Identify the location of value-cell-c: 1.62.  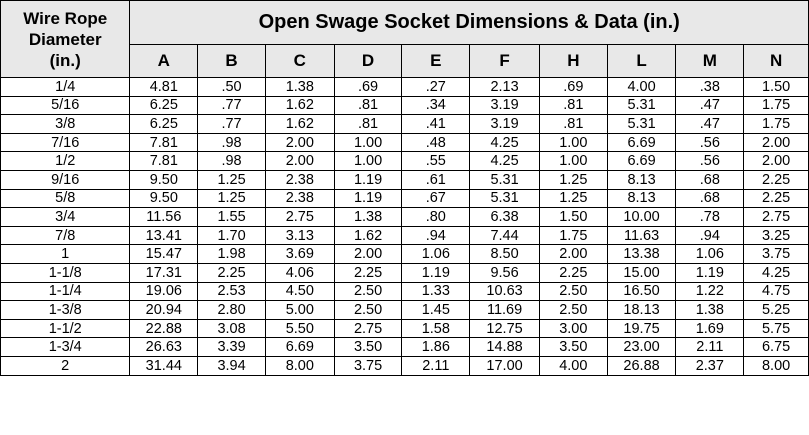
(299, 124).